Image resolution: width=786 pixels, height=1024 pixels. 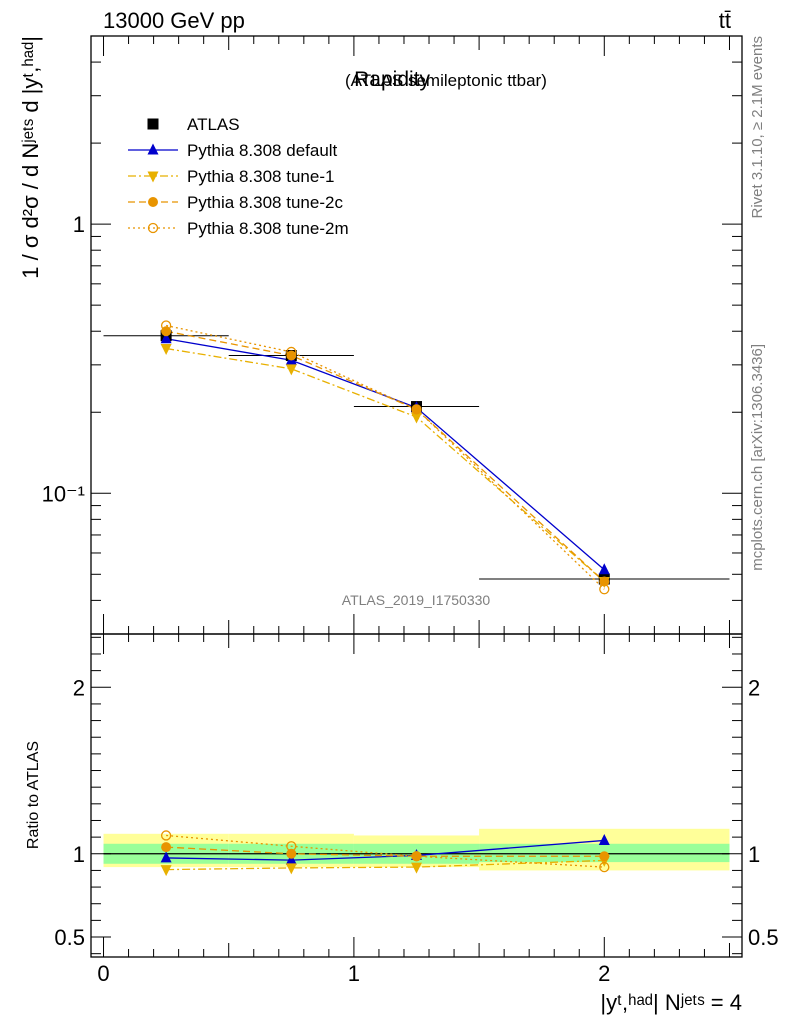 I want to click on main-y-axis-label: 1 / σ d²σ / d Nʲᵉᵗˢ d |yᵗ,ʰᵃᵈ|, so click(x=30, y=157).